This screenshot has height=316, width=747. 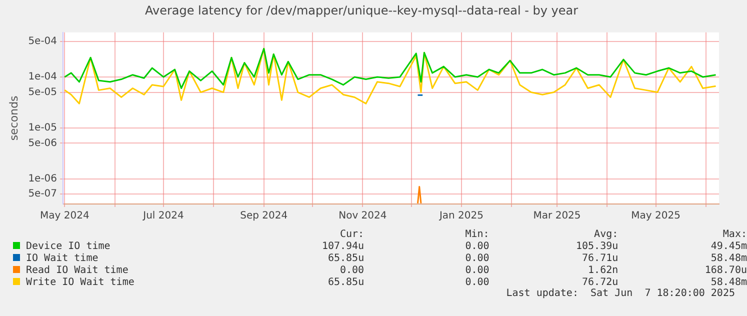 I want to click on legend-label: Read IO Wait time, so click(x=77, y=270).